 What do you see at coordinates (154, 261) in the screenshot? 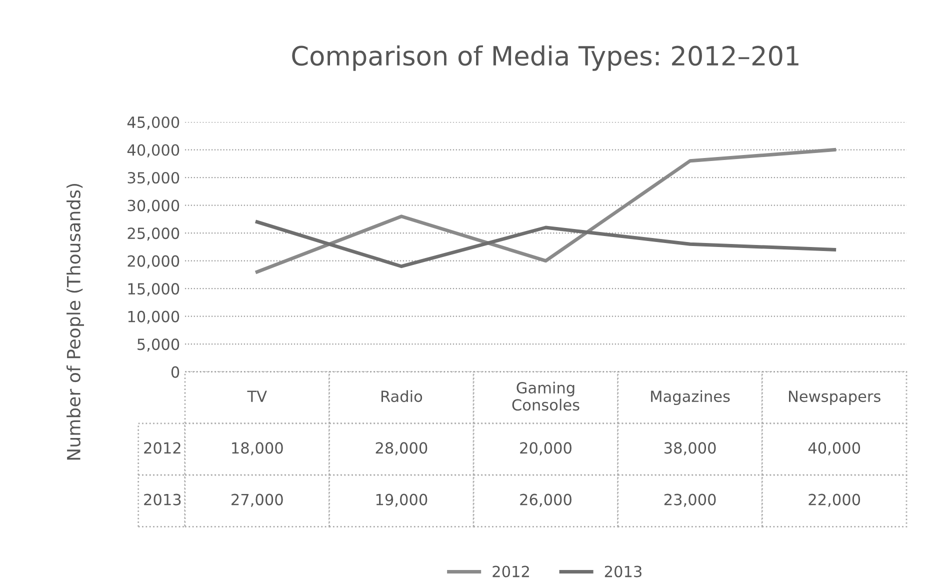
I see `y-tick-label: 20,000` at bounding box center [154, 261].